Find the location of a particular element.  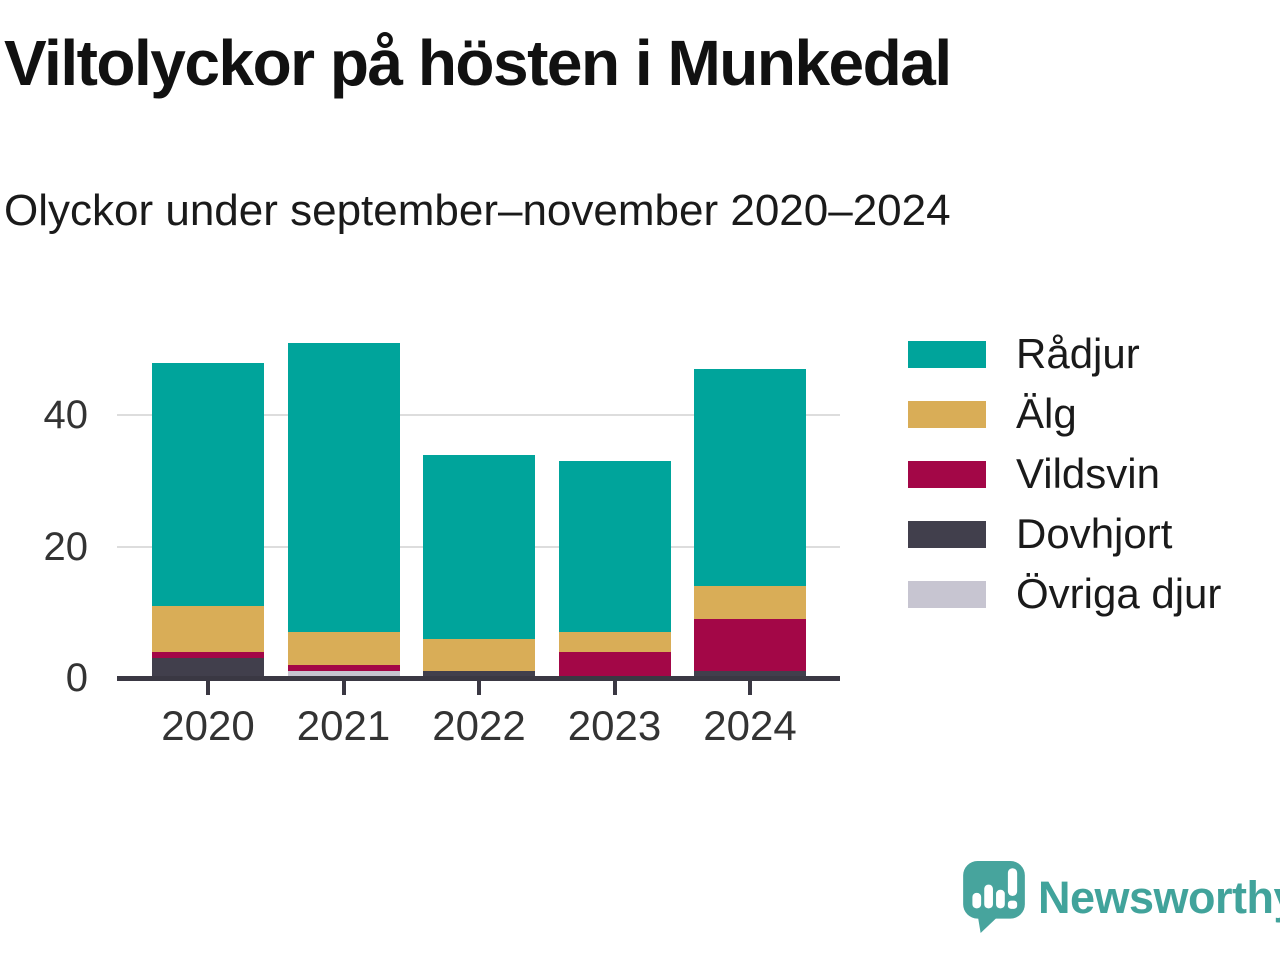

legend-item-Rådjur: Rådjur is located at coordinates (1064, 354).